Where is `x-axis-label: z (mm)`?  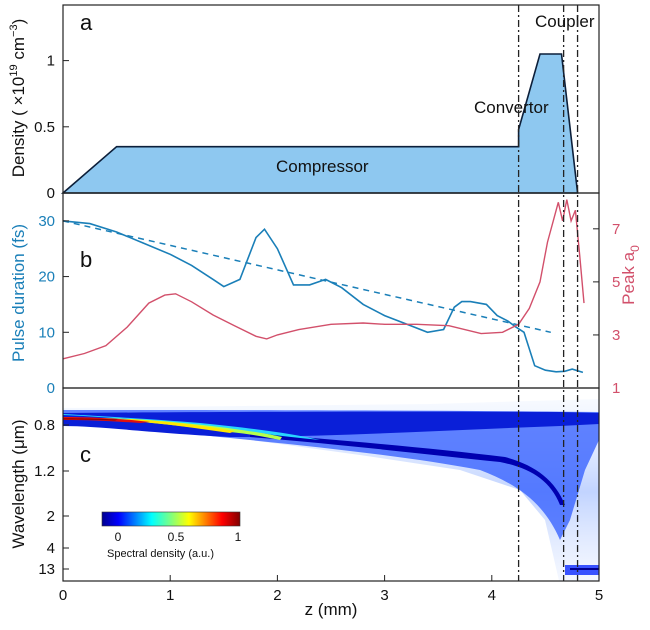 x-axis-label: z (mm) is located at coordinates (331, 609).